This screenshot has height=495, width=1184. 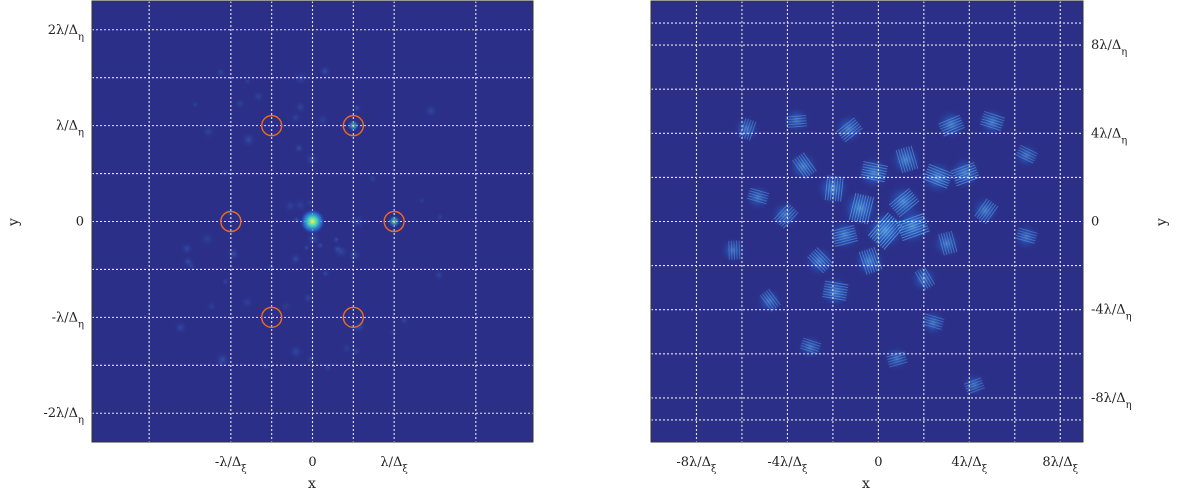 I want to click on tick-main-text: 2λ/Δ, so click(x=63, y=30).